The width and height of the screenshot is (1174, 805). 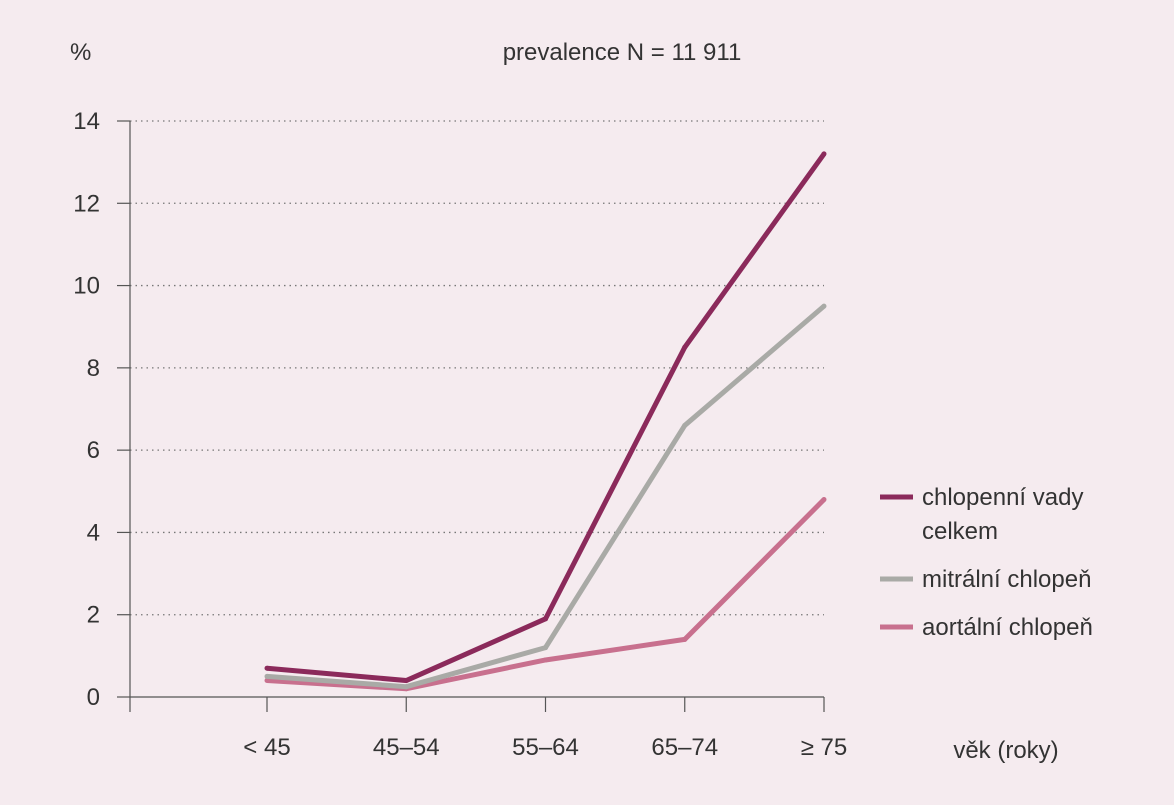 I want to click on x-tick-label: 65–74, so click(x=684, y=747).